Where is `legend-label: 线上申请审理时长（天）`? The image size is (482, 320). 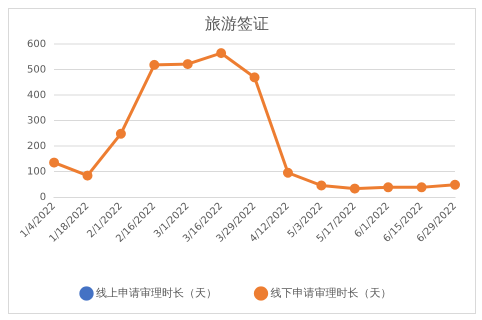
legend-label: 线上申请审理时长（天） is located at coordinates (156, 293).